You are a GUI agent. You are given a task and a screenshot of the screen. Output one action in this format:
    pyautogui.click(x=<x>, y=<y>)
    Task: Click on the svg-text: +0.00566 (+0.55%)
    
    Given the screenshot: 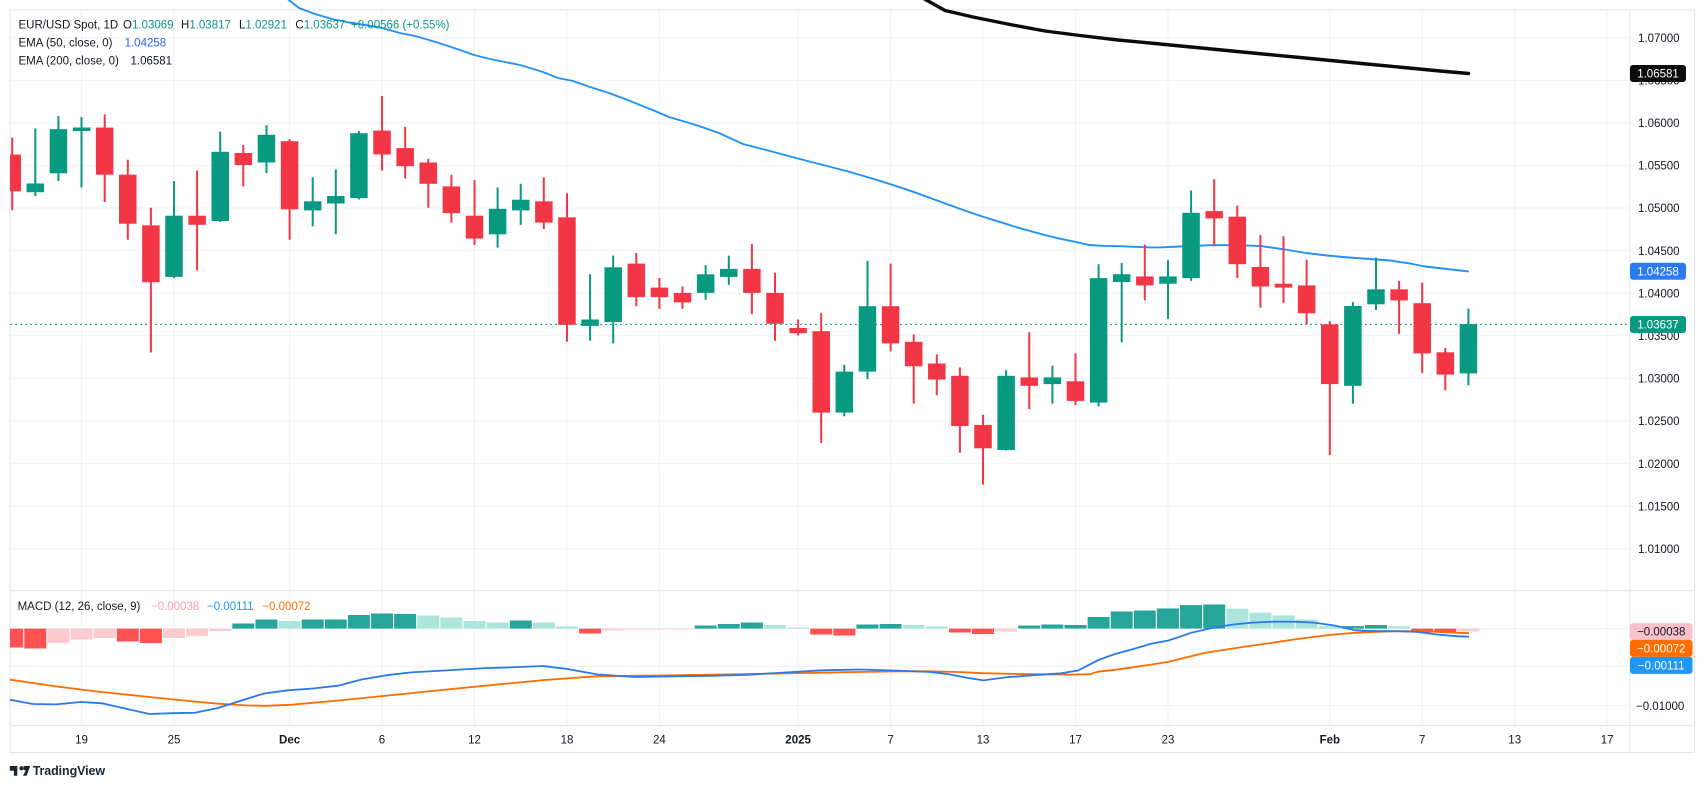 What is the action you would take?
    pyautogui.click(x=400, y=26)
    